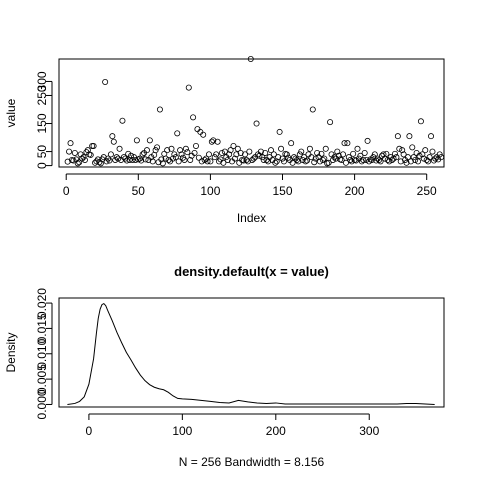  What do you see at coordinates (42, 123) in the screenshot?
I see `scatter-y-tick-label: 150` at bounding box center [42, 123].